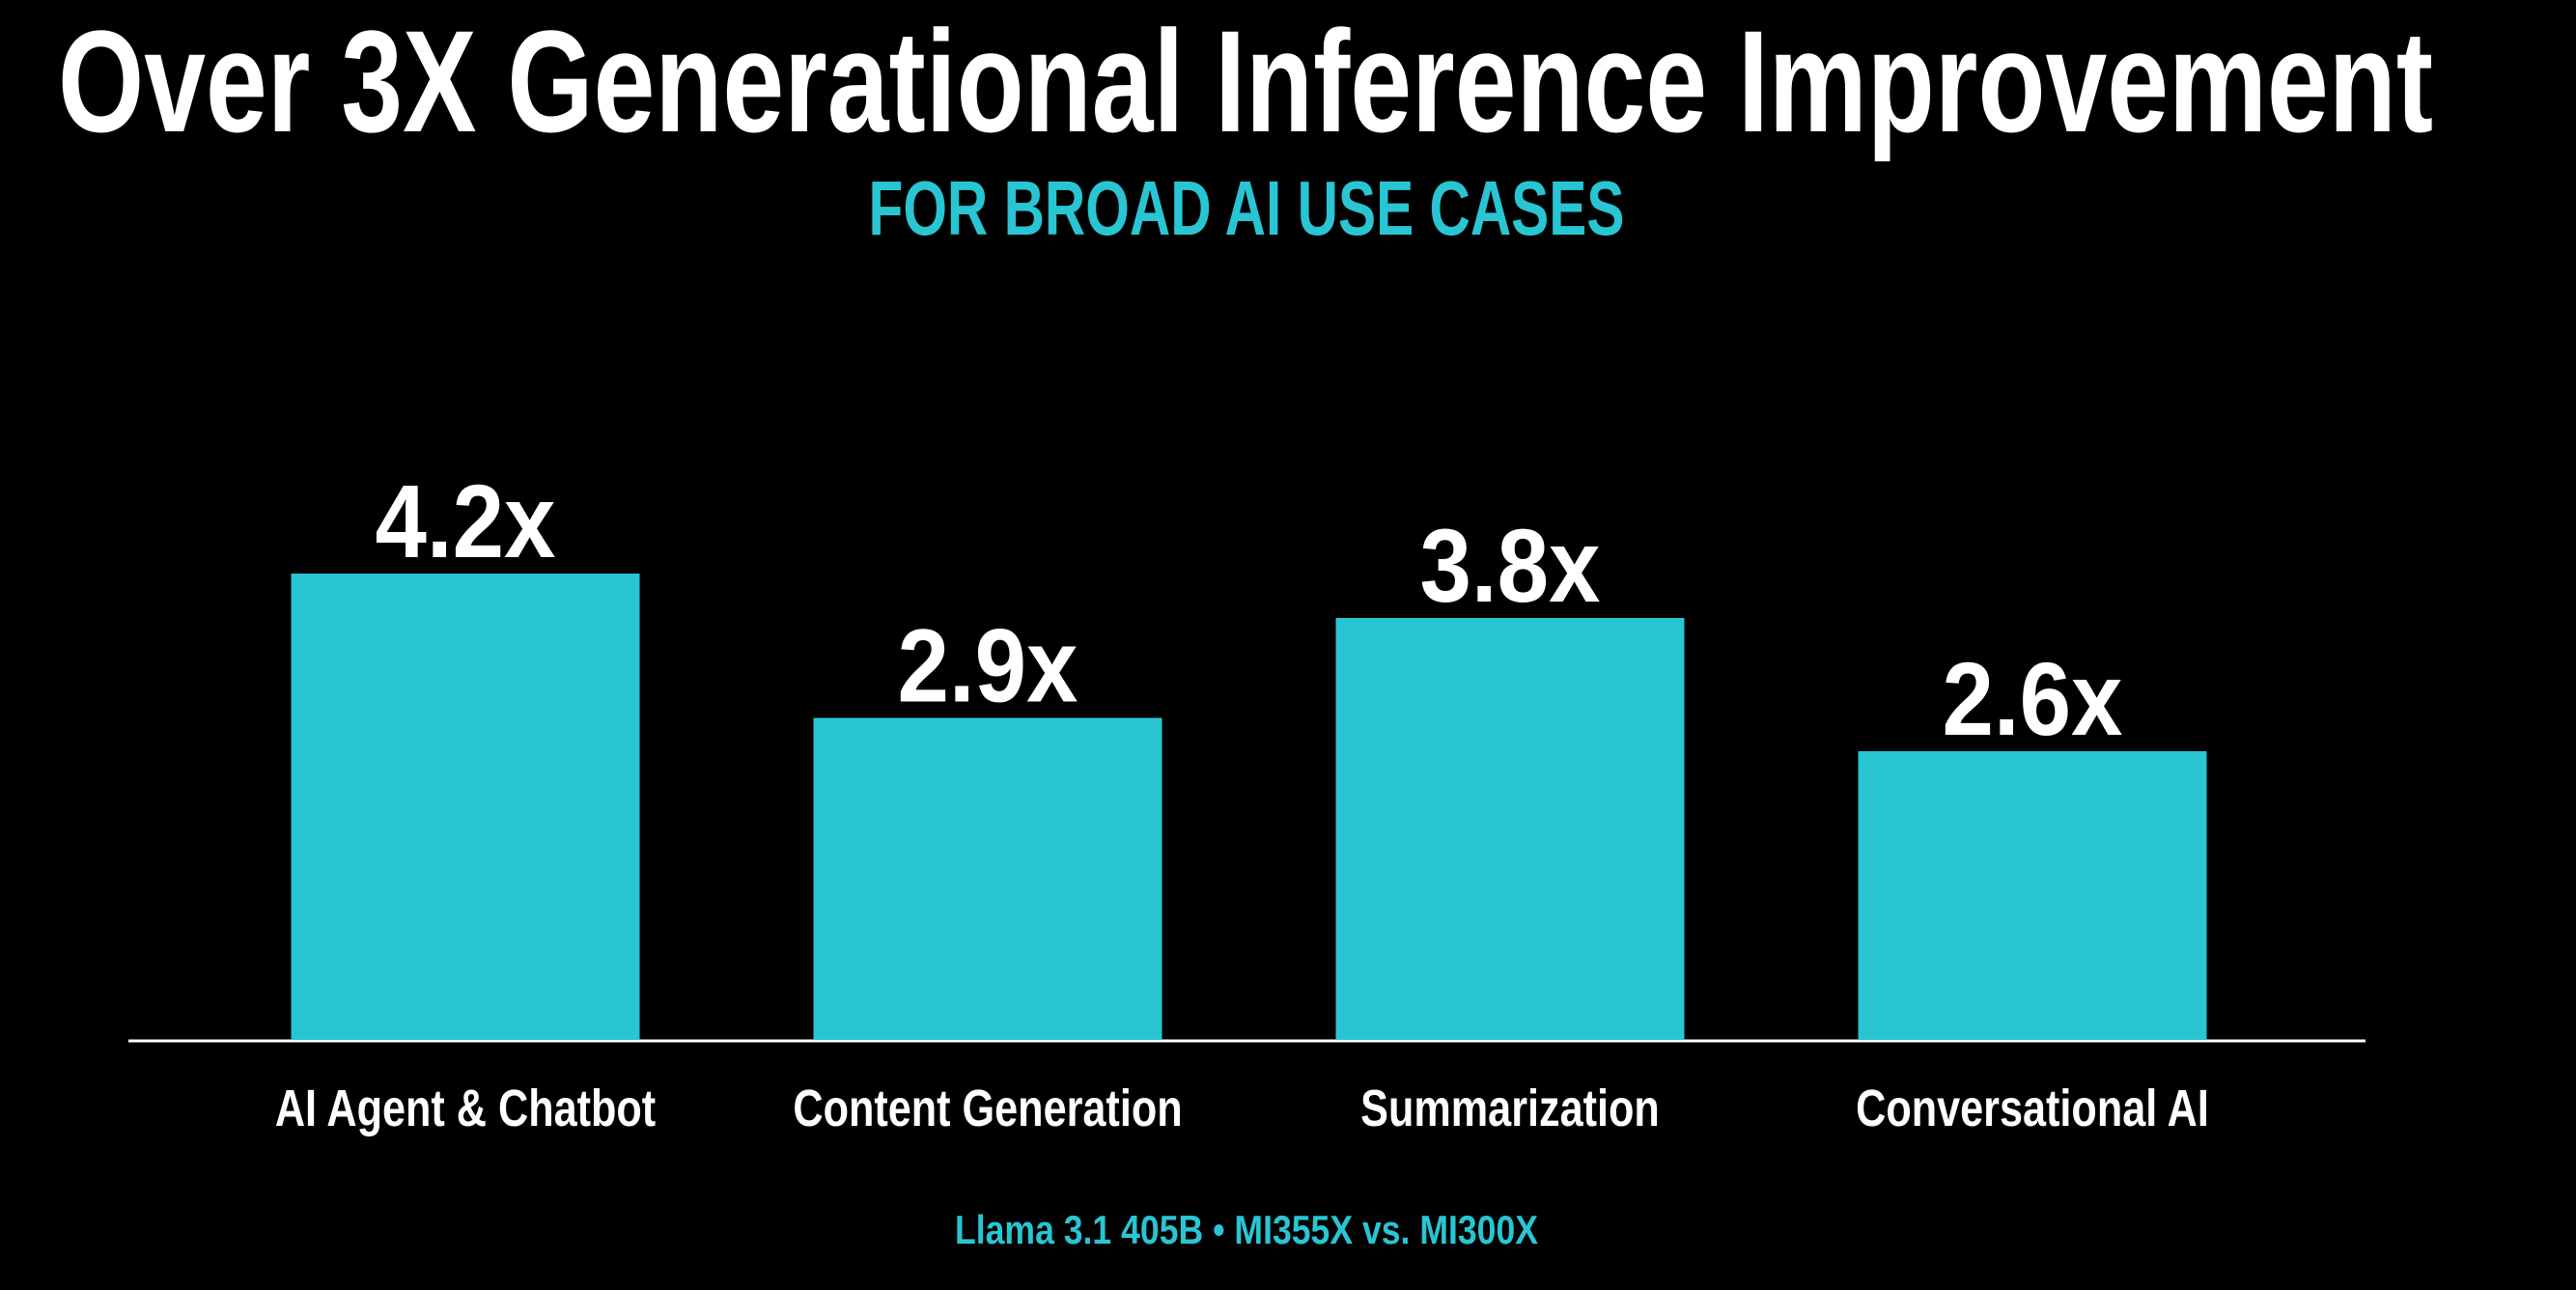 The height and width of the screenshot is (1290, 2576). What do you see at coordinates (466, 1108) in the screenshot?
I see `x-tick-label: AI Agent & Chatbot` at bounding box center [466, 1108].